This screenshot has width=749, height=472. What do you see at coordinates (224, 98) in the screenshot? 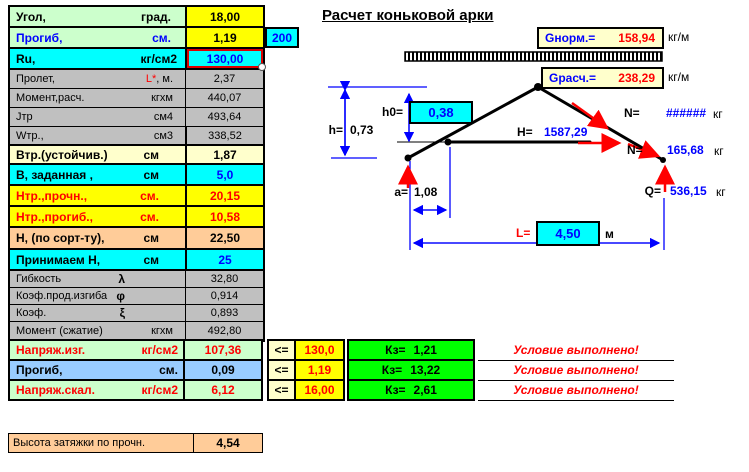
I see `output-cell: 440,07` at bounding box center [224, 98].